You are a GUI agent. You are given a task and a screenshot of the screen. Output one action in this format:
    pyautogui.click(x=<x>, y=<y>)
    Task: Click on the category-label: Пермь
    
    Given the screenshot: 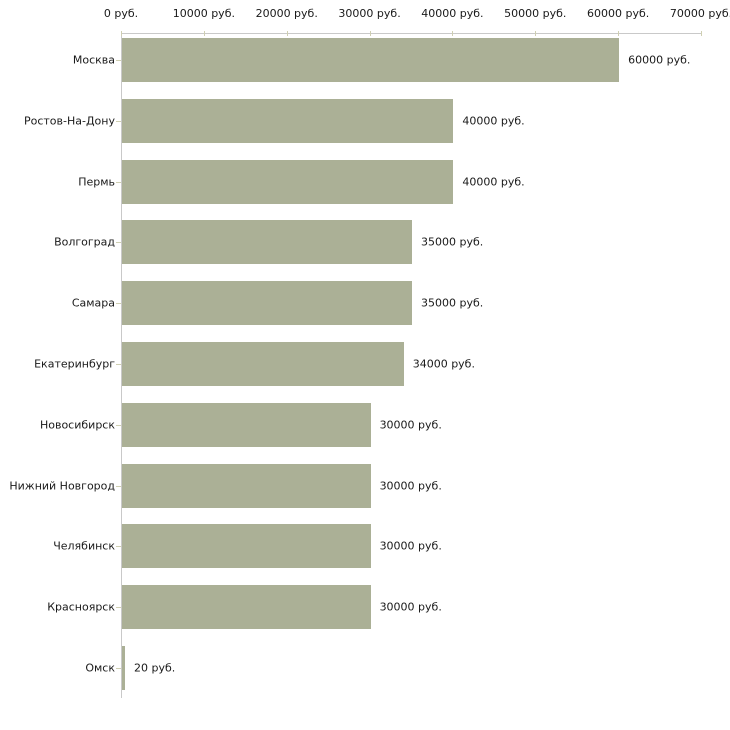 What is the action you would take?
    pyautogui.click(x=96, y=182)
    